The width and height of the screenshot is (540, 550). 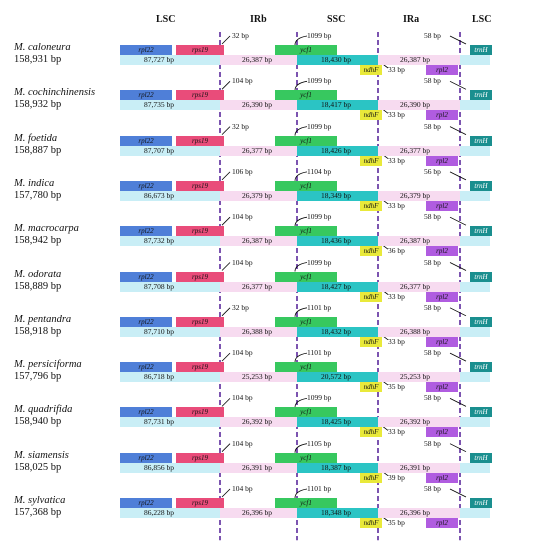 What do you see at coordinates (257, 59) in the screenshot?
I see `irb-length: 26,387 bp` at bounding box center [257, 59].